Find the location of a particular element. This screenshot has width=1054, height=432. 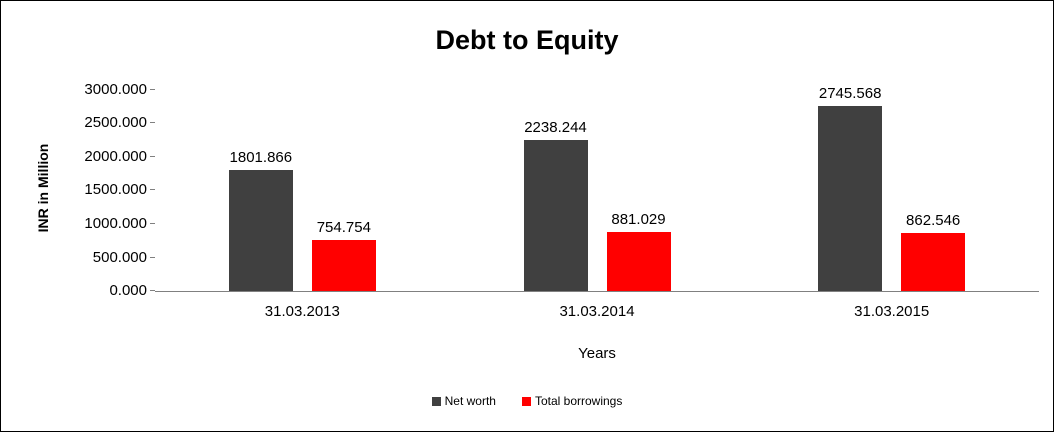

y-tick: 2500.000 is located at coordinates (119, 123).